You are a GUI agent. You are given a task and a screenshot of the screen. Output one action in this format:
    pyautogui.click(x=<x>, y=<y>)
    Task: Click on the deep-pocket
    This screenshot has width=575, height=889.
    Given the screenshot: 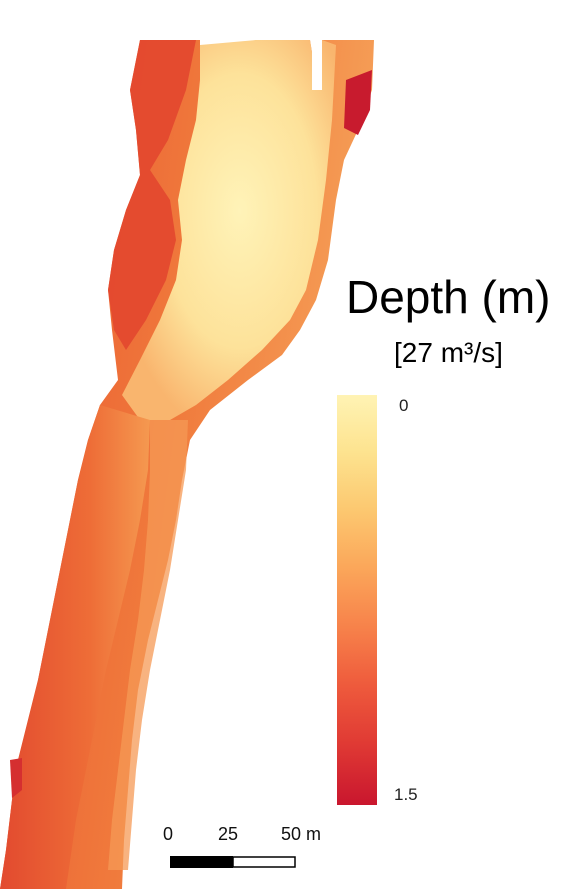 What is the action you would take?
    pyautogui.click(x=358, y=102)
    